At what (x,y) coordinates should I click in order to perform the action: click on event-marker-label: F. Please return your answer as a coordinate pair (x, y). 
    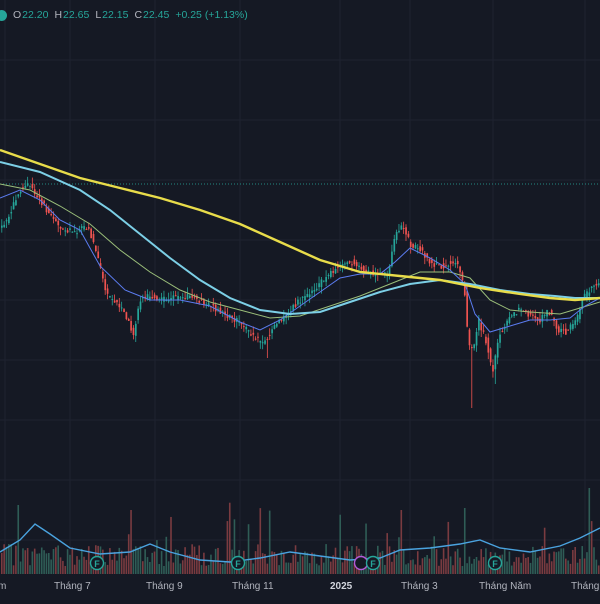
    Looking at the image, I should click on (373, 564).